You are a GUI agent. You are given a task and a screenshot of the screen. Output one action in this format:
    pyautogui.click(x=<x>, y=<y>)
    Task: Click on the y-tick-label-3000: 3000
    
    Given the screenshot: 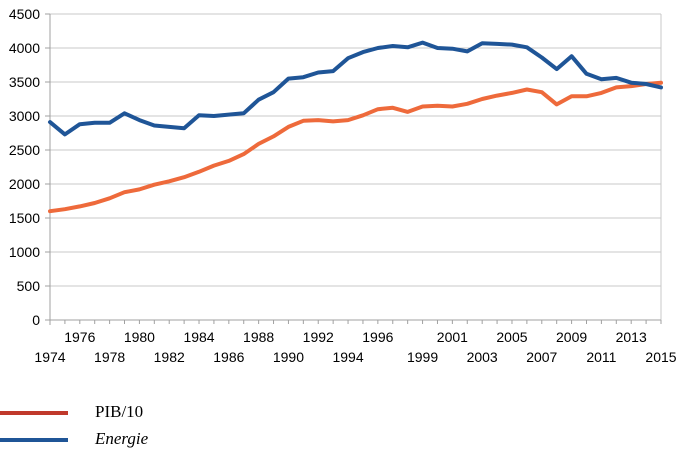 What is the action you would take?
    pyautogui.click(x=24, y=116)
    